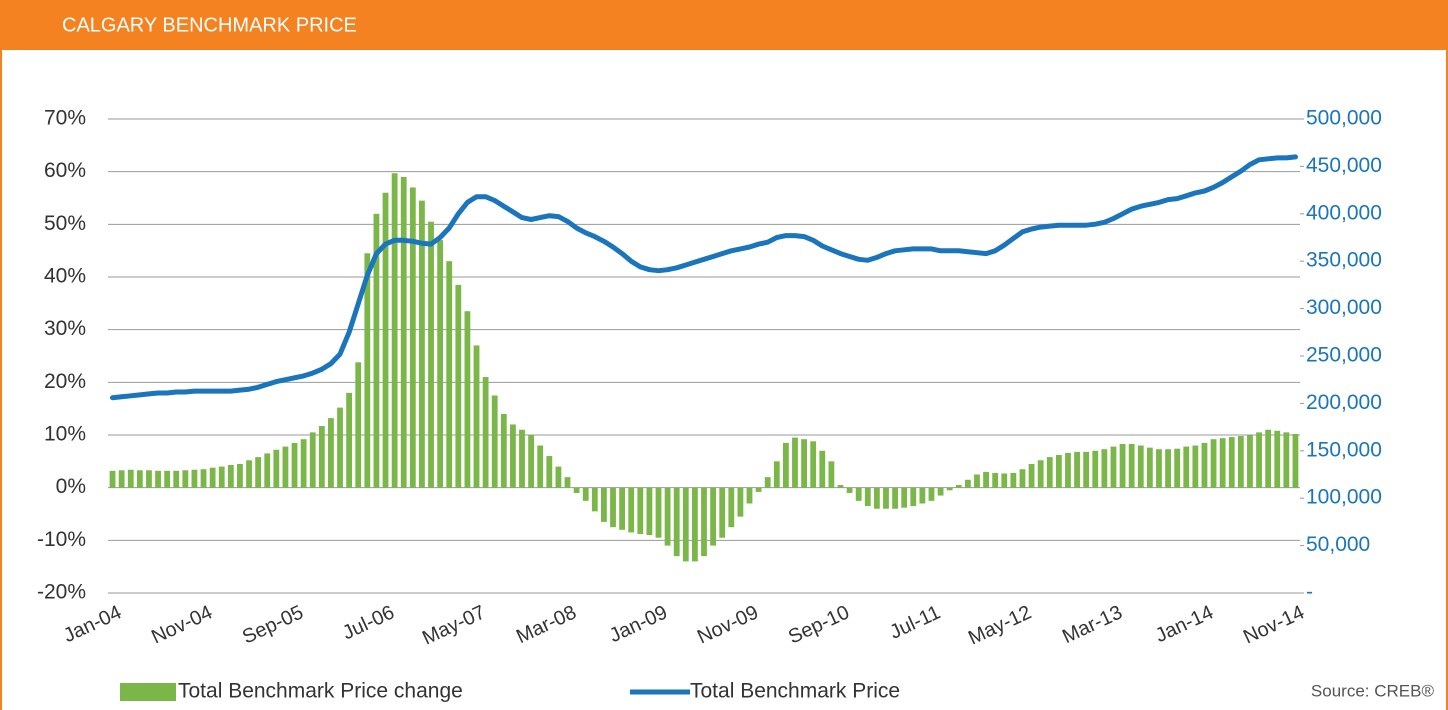  I want to click on y-tick-label: 70%, so click(65, 118).